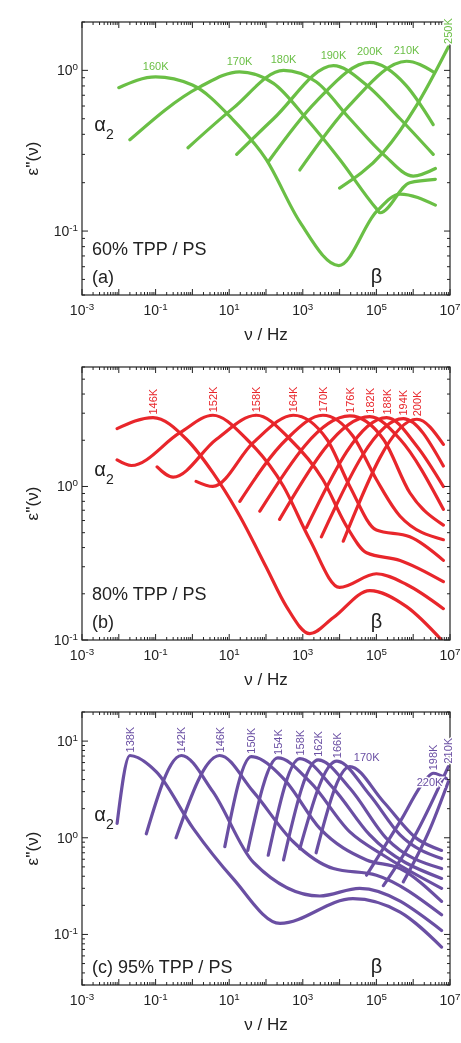 The width and height of the screenshot is (461, 1043). Describe the element at coordinates (386, 401) in the screenshot. I see `text: 188K` at that location.